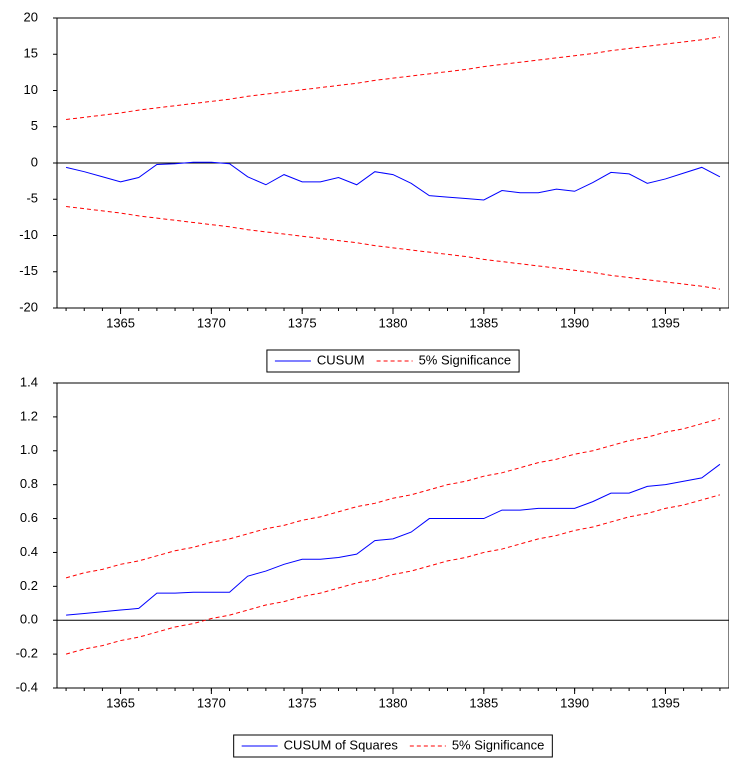  I want to click on y-tick-label: 0.4, so click(29, 551).